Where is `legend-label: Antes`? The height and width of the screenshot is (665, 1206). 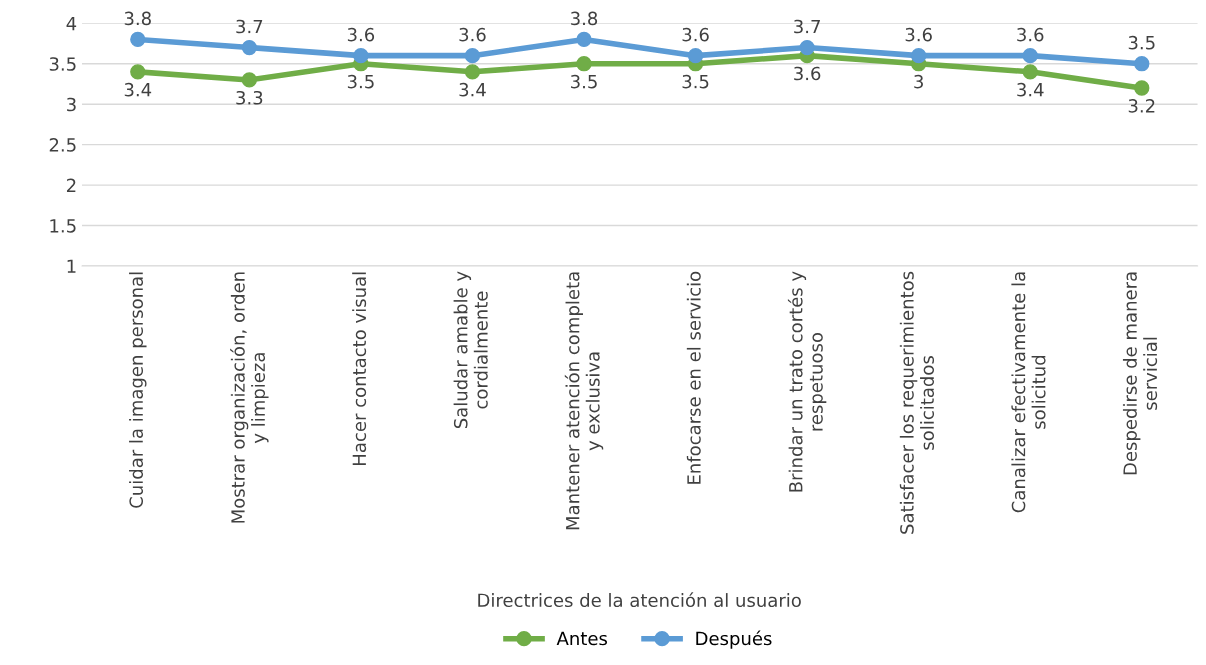 legend-label: Antes is located at coordinates (582, 638).